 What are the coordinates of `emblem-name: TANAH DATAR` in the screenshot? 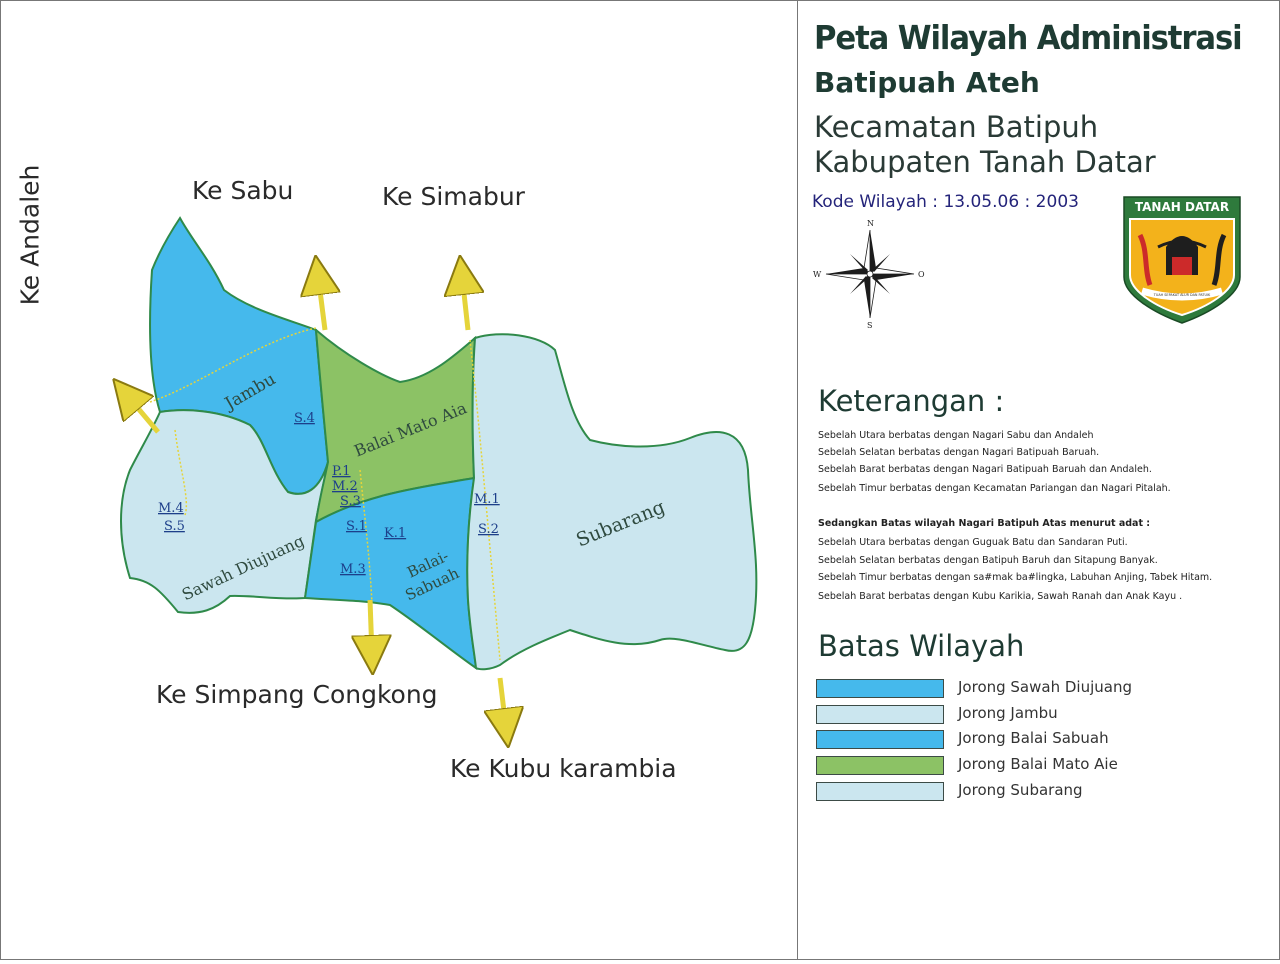 It's located at (1182, 207).